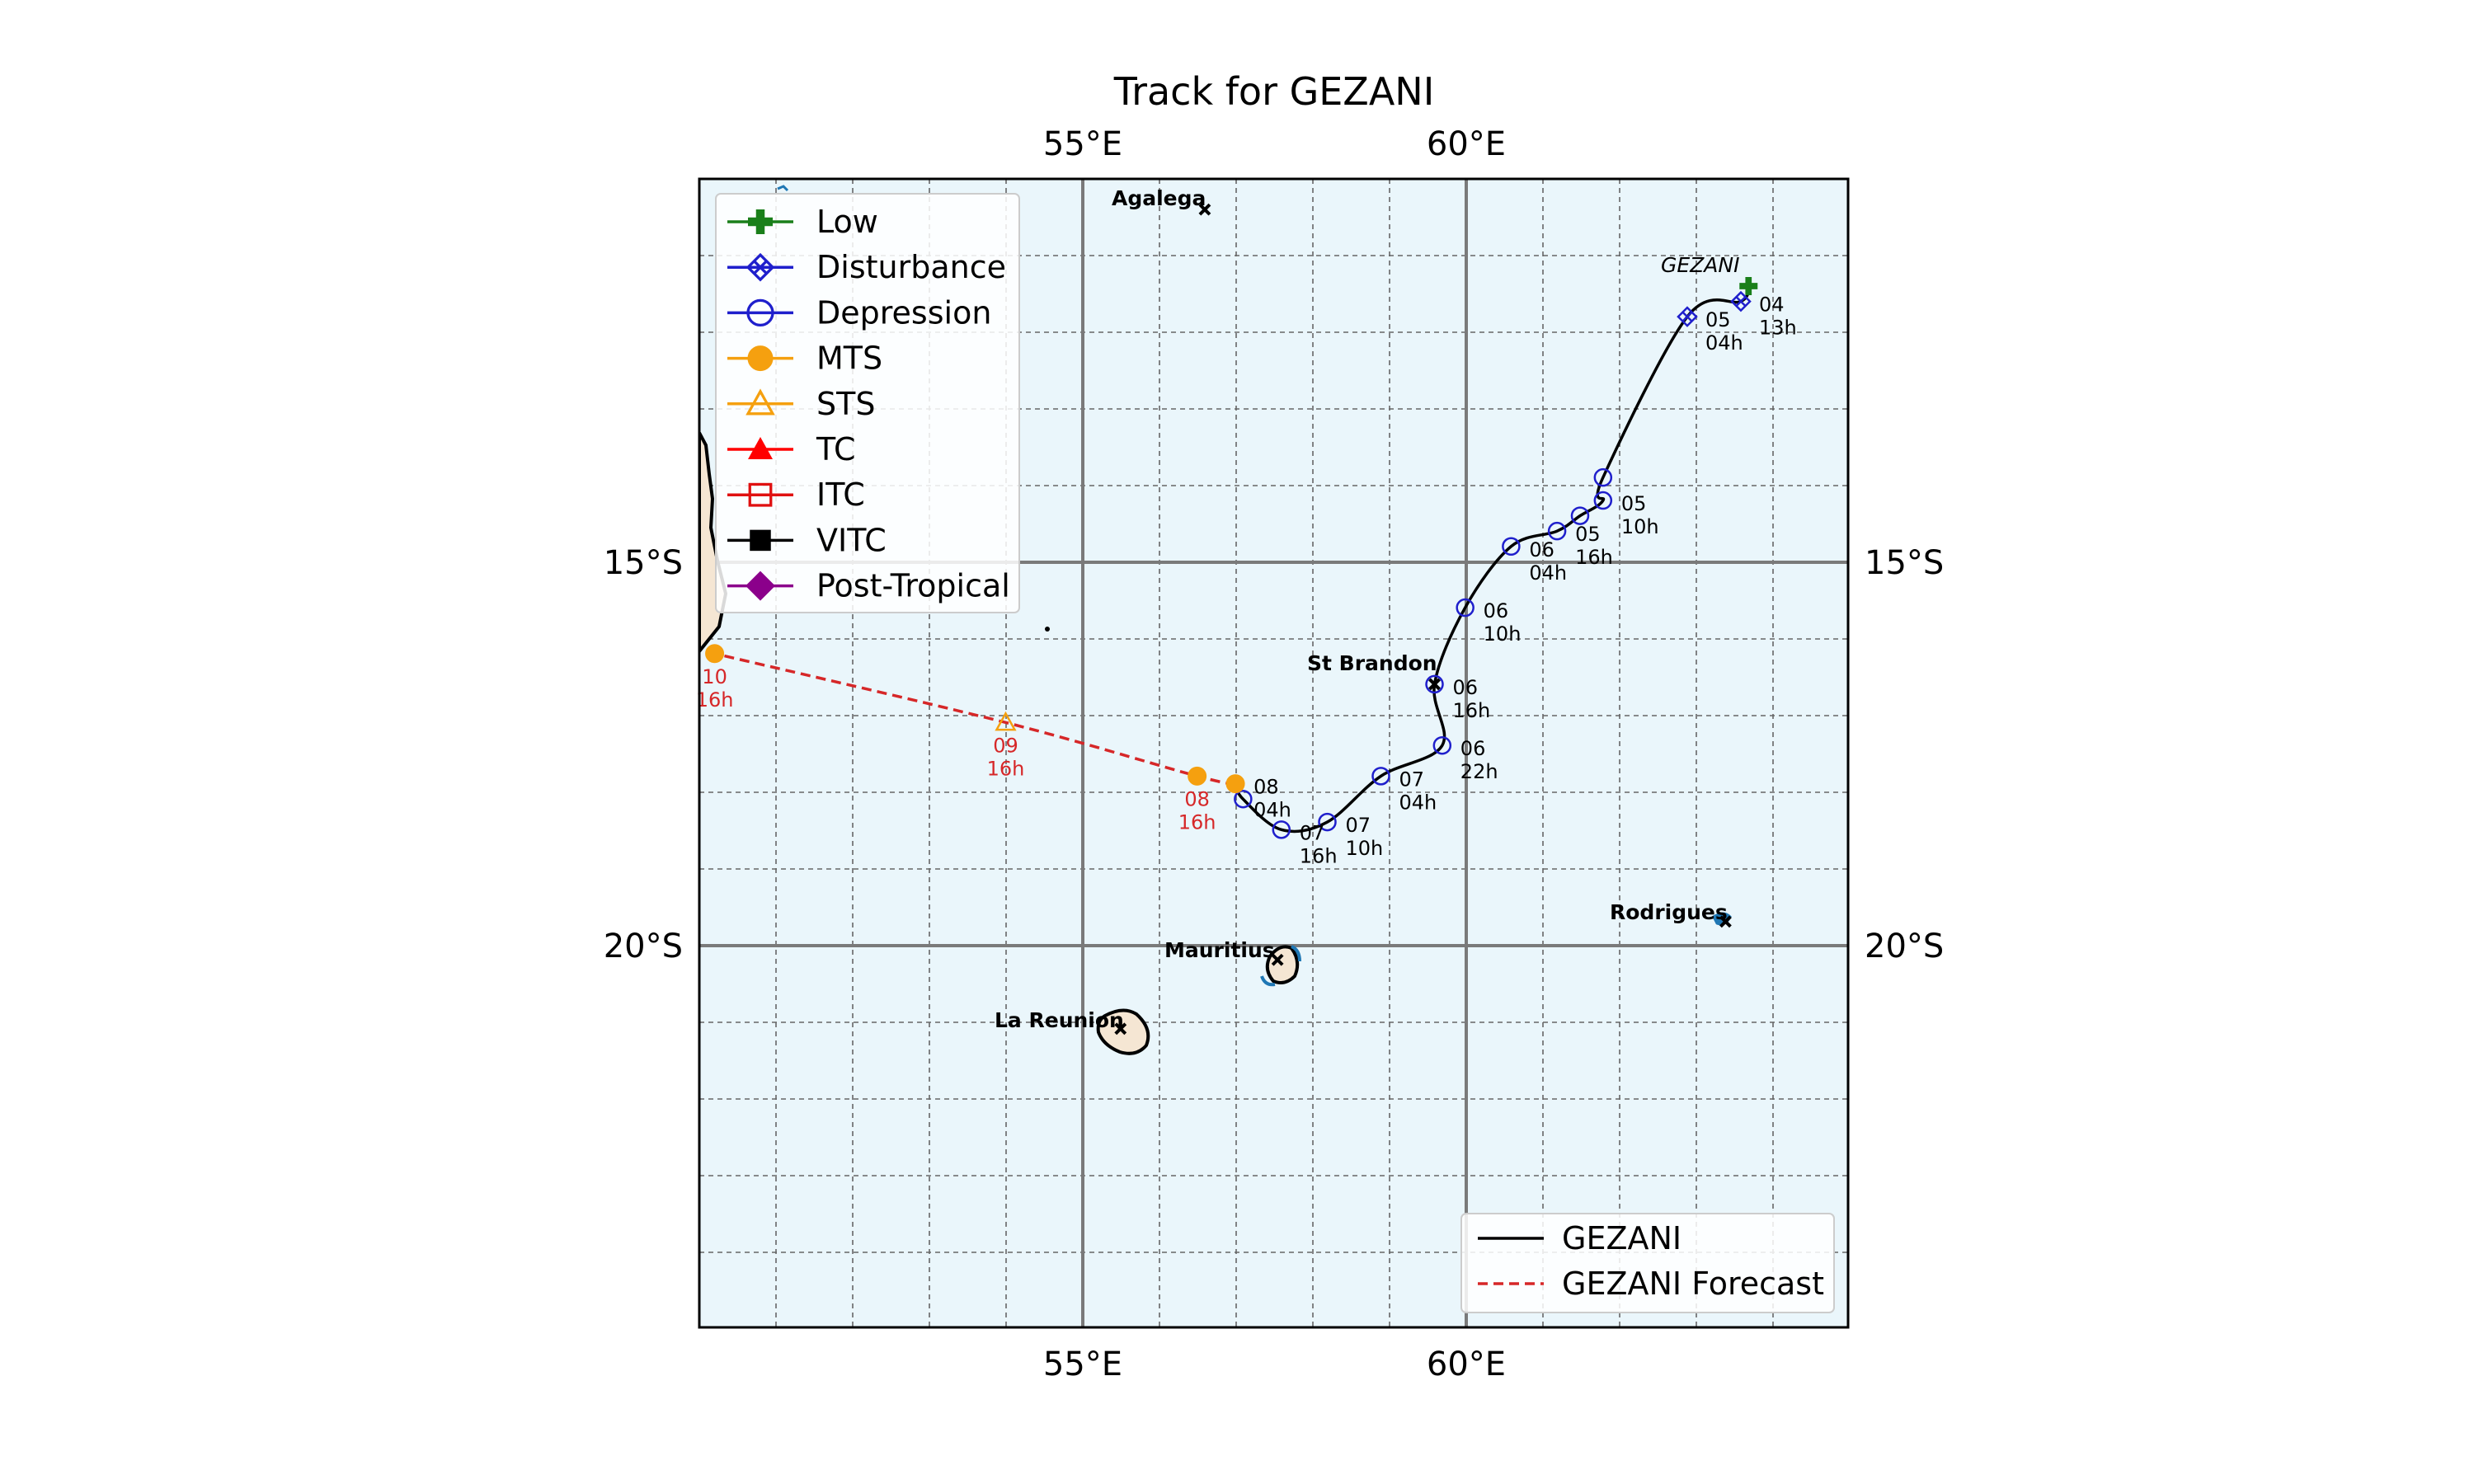 The height and width of the screenshot is (1484, 2474). What do you see at coordinates (840, 495) in the screenshot?
I see `legend-label: ITC` at bounding box center [840, 495].